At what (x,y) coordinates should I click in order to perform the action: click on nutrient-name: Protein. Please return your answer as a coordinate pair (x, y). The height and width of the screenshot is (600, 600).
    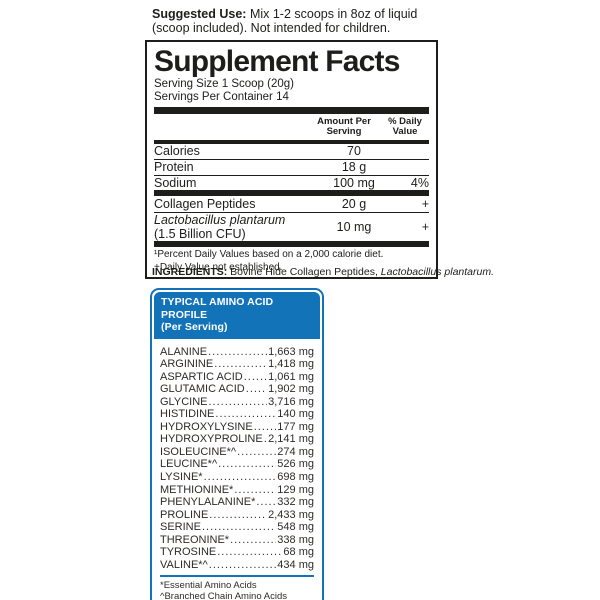
    Looking at the image, I should click on (174, 167).